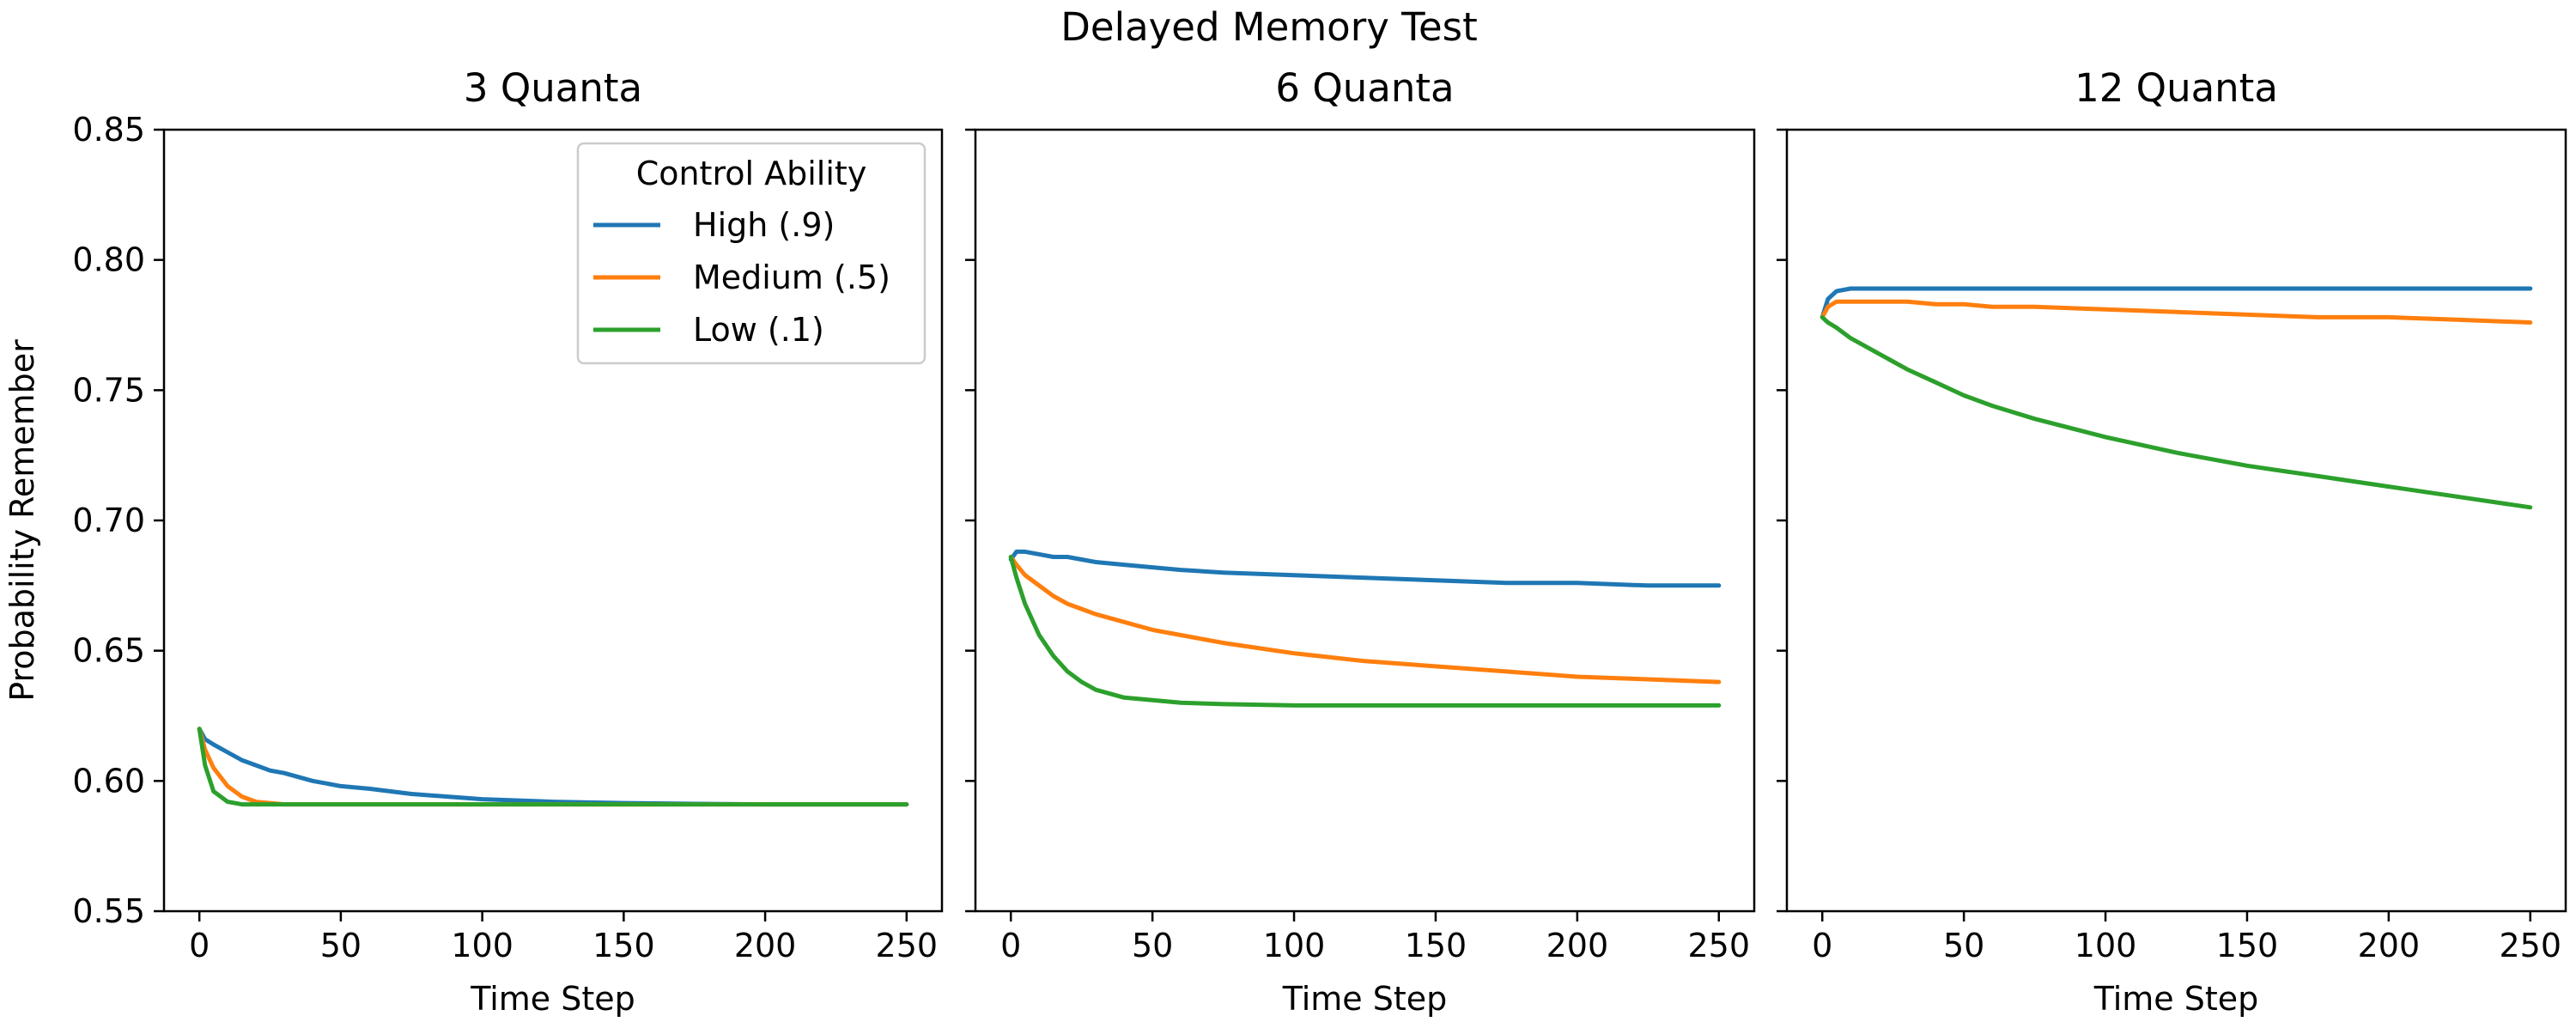 Image resolution: width=2576 pixels, height=1034 pixels. I want to click on y-tick-label: 0.65, so click(109, 651).